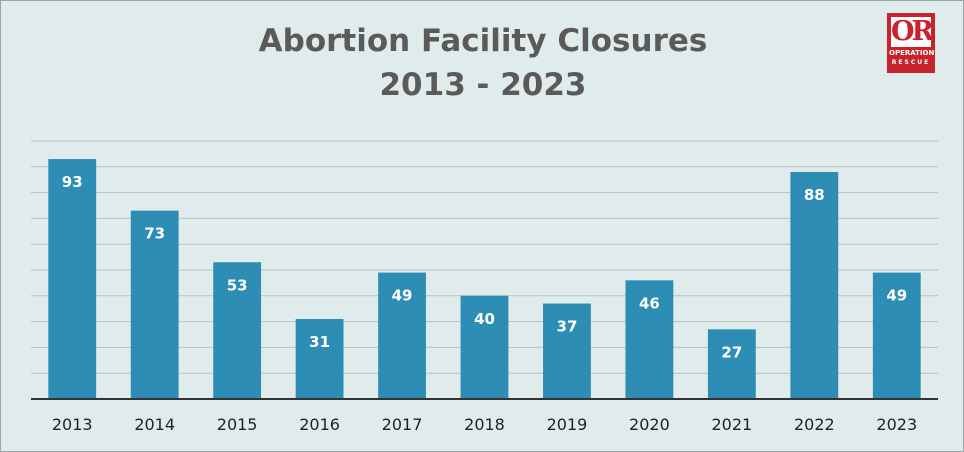 This screenshot has height=452, width=964. Describe the element at coordinates (237, 424) in the screenshot. I see `x-tick-label: 2015` at that location.